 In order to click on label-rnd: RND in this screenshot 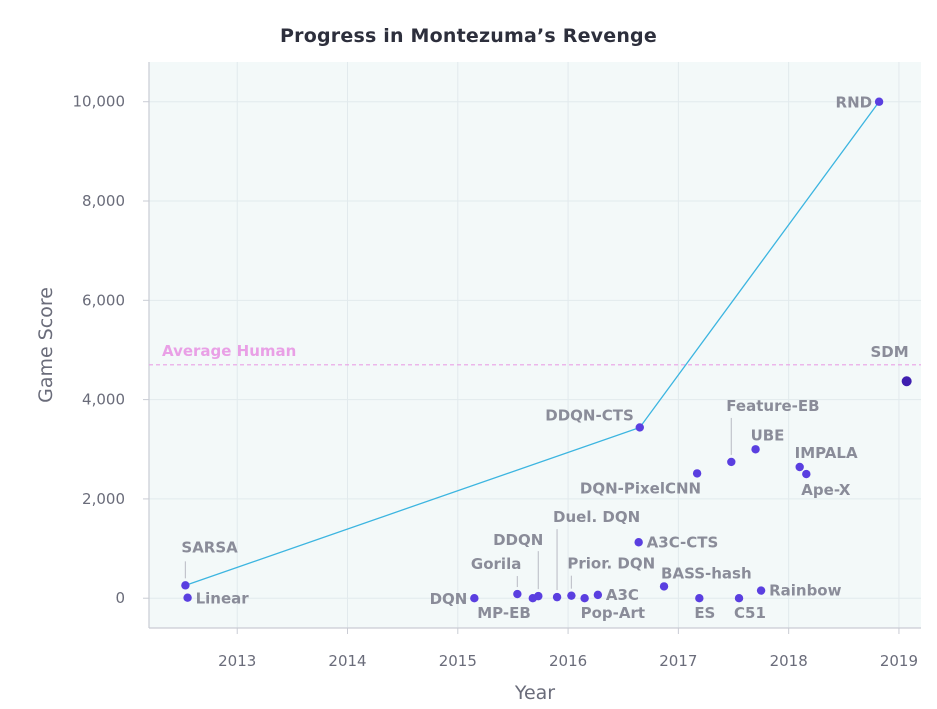, I will do `click(854, 103)`.